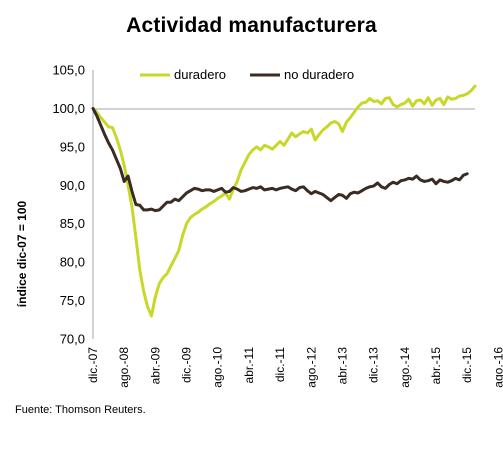 This screenshot has width=503, height=450. I want to click on y-tick-label: 85,0, so click(72, 223).